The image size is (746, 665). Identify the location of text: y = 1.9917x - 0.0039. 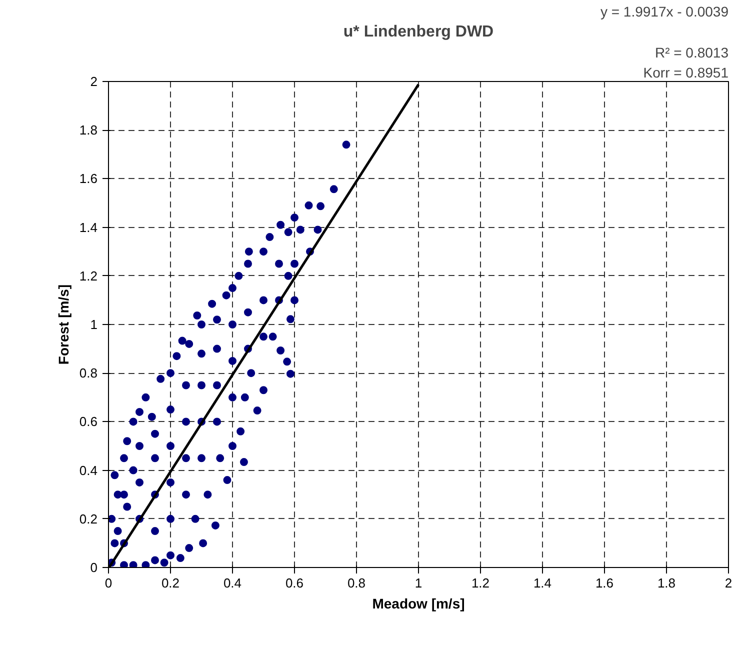
(664, 12).